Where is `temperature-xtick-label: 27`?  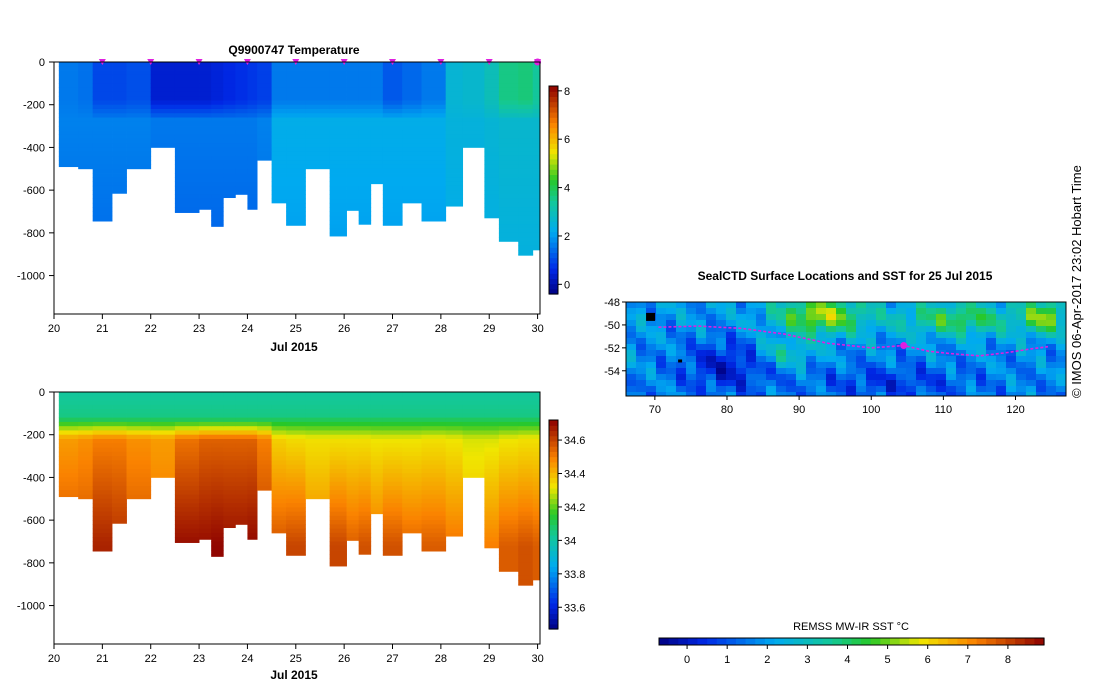
temperature-xtick-label: 27 is located at coordinates (392, 329).